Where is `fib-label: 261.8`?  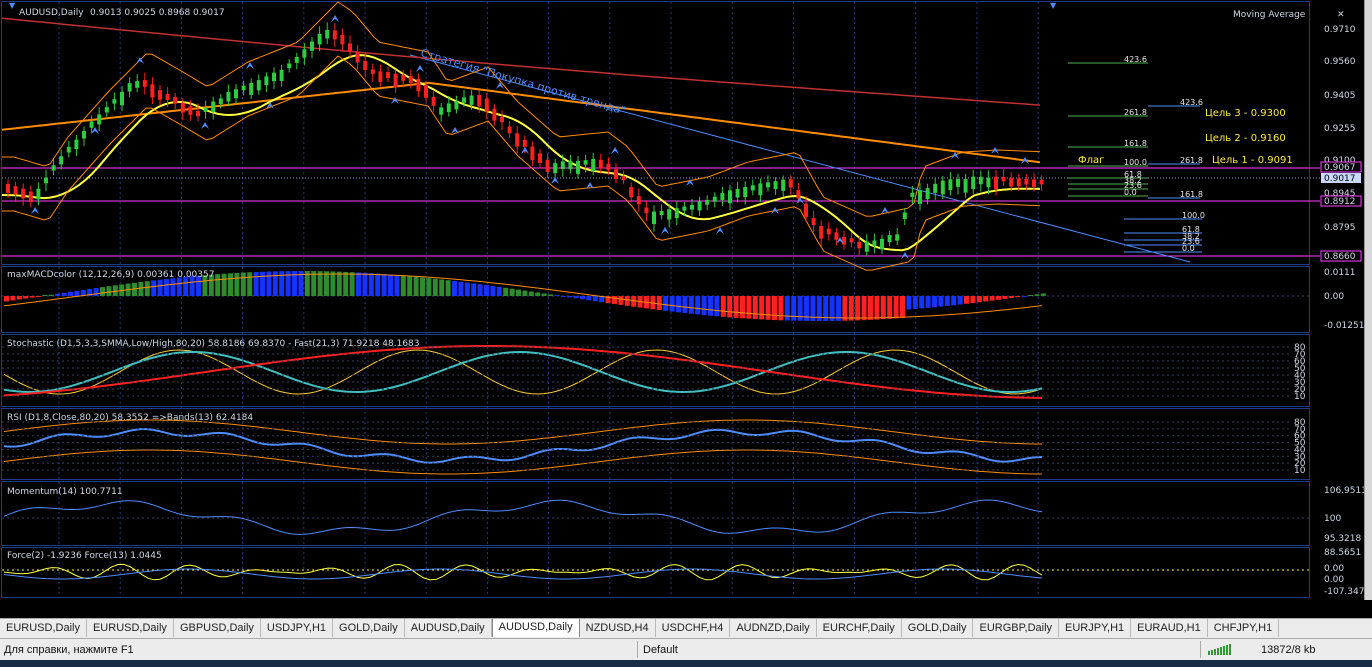
fib-label: 261.8 is located at coordinates (1135, 112).